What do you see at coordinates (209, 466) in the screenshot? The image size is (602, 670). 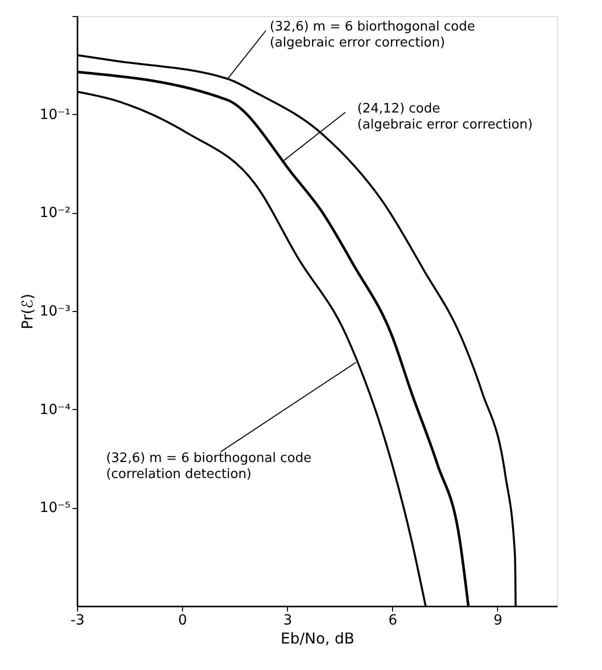 I see `annotation: (32,6) m = 6 biorthogonal code (correlation detection)` at bounding box center [209, 466].